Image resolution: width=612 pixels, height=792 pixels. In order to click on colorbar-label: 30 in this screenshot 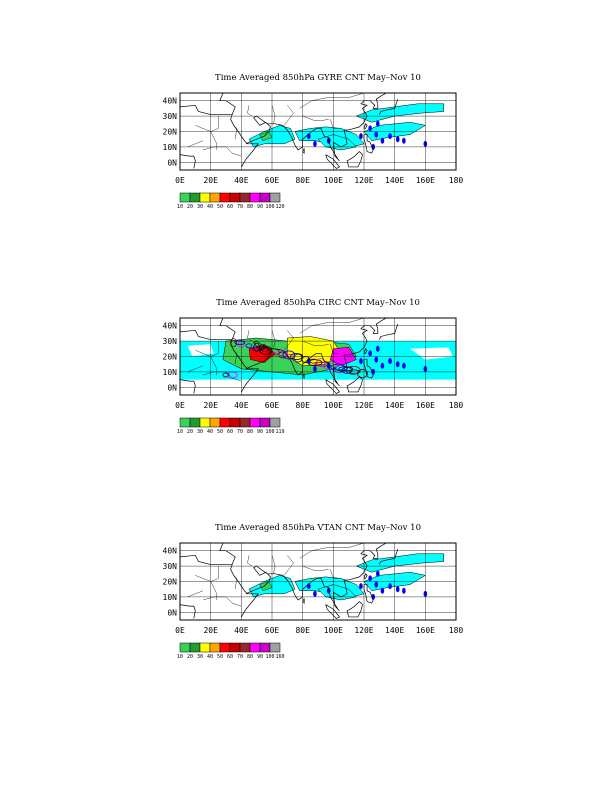, I will do `click(200, 207)`.